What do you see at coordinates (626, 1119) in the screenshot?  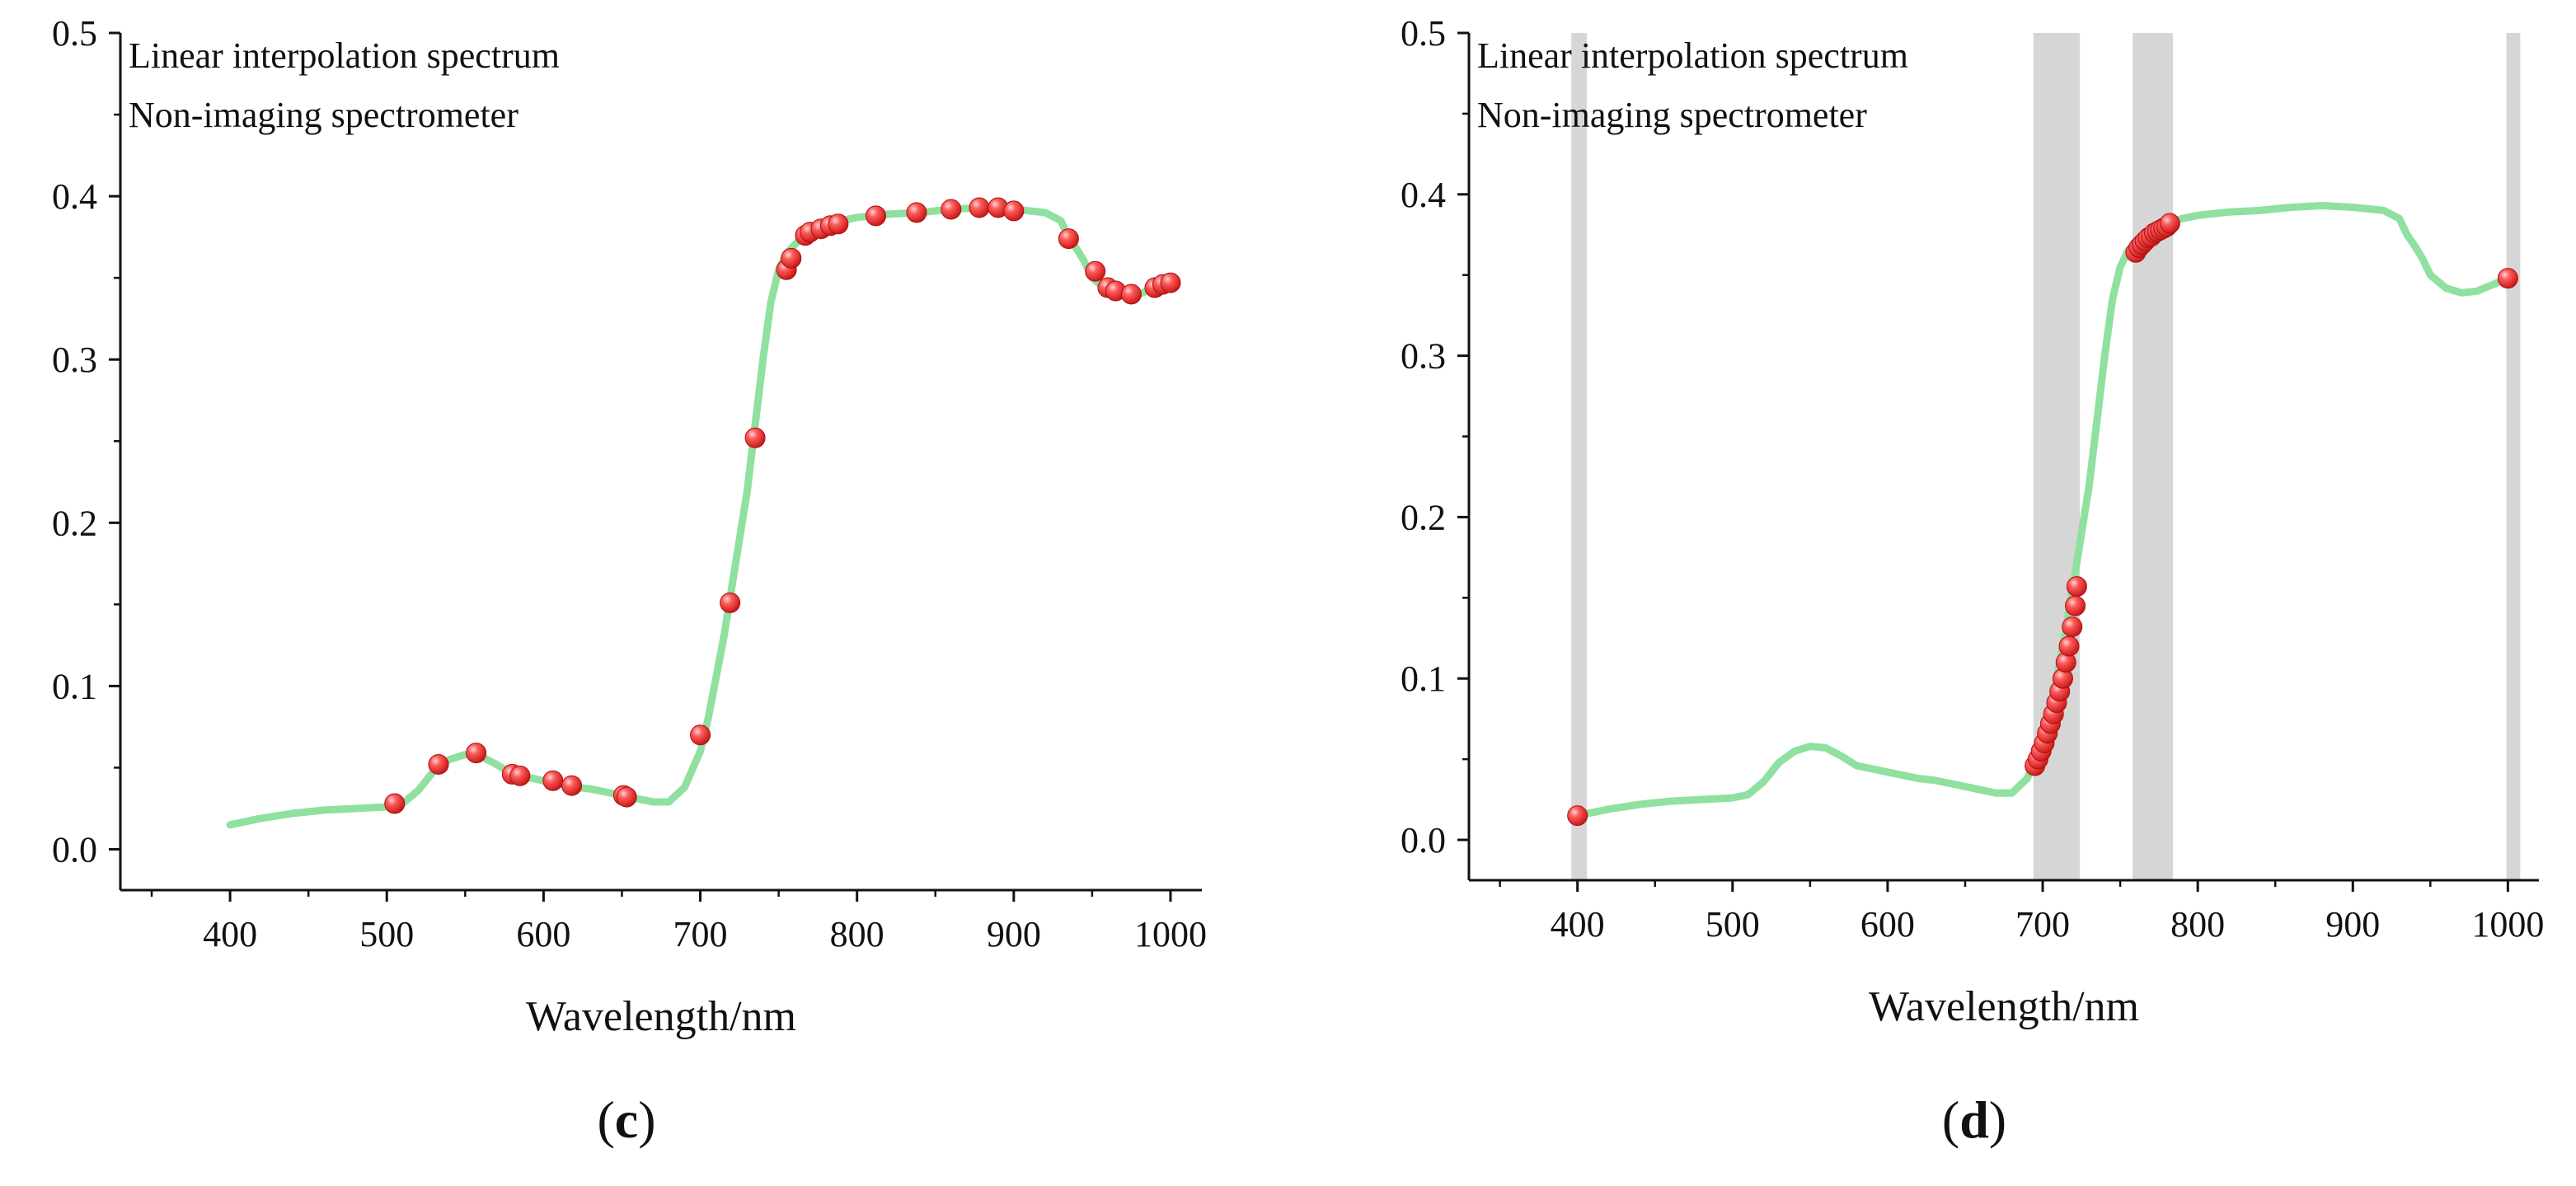 I see `panel-label: (c)` at bounding box center [626, 1119].